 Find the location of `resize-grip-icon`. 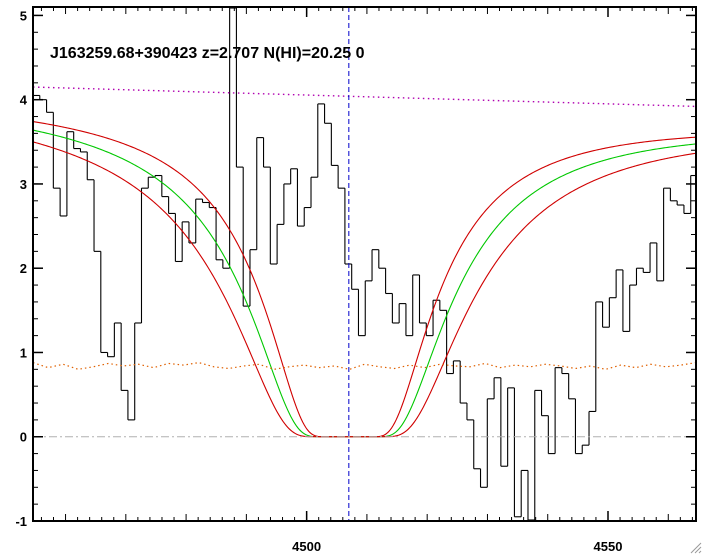

resize-grip-icon is located at coordinates (696, 548).